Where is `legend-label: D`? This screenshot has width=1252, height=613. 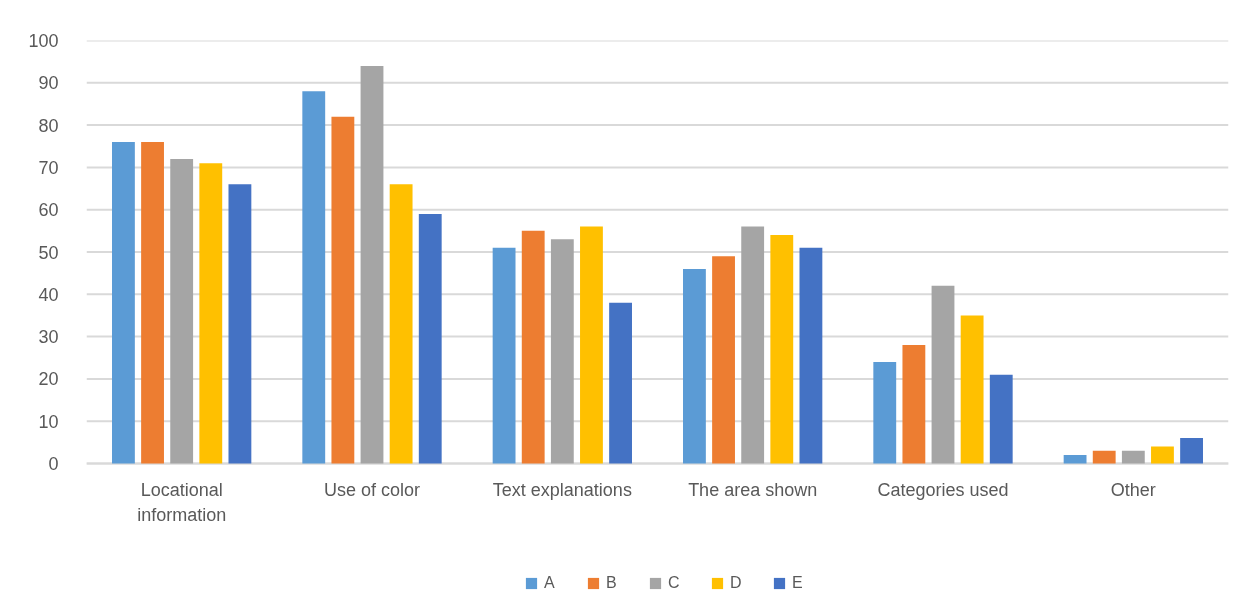
legend-label: D is located at coordinates (736, 583).